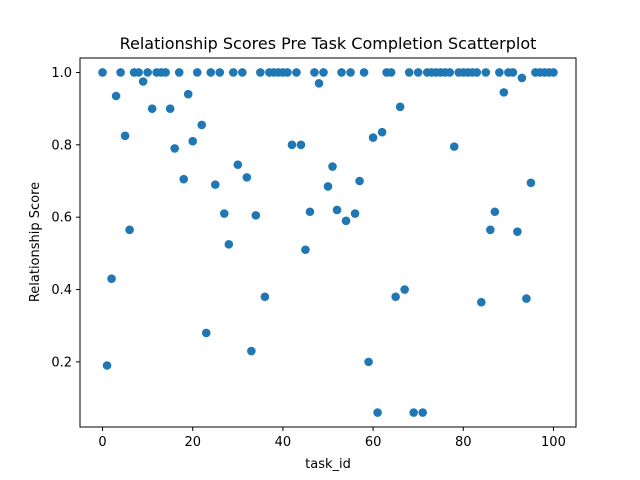  What do you see at coordinates (553, 442) in the screenshot?
I see `x-tick-label: 100` at bounding box center [553, 442].